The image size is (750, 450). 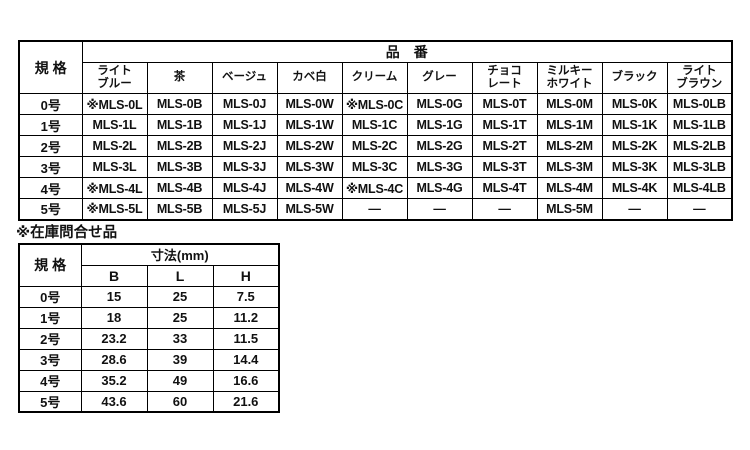 I want to click on part-number-cell: MLS-1M, so click(x=569, y=125).